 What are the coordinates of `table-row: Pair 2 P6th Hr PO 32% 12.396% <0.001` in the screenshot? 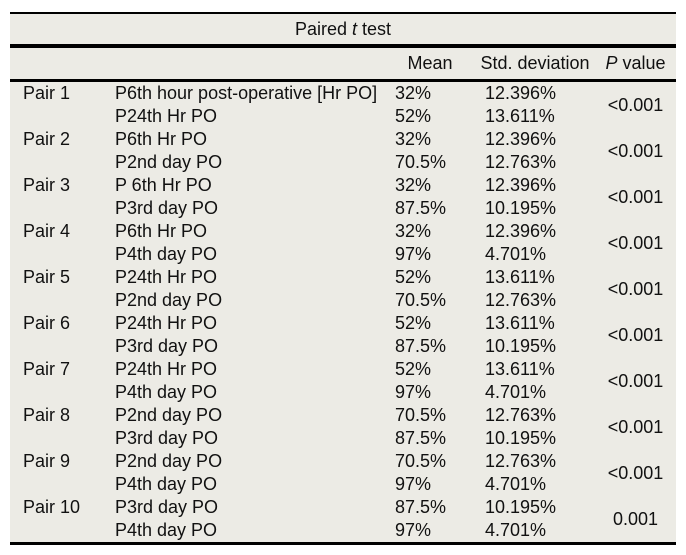 It's located at (343, 144).